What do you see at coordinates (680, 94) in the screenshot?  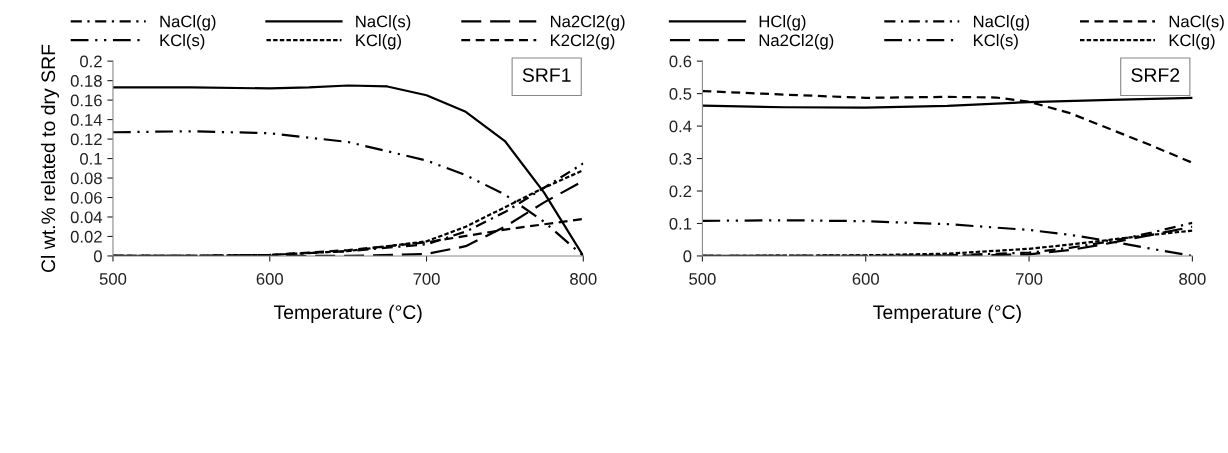 I see `y-tick-label: 0.5` at bounding box center [680, 94].